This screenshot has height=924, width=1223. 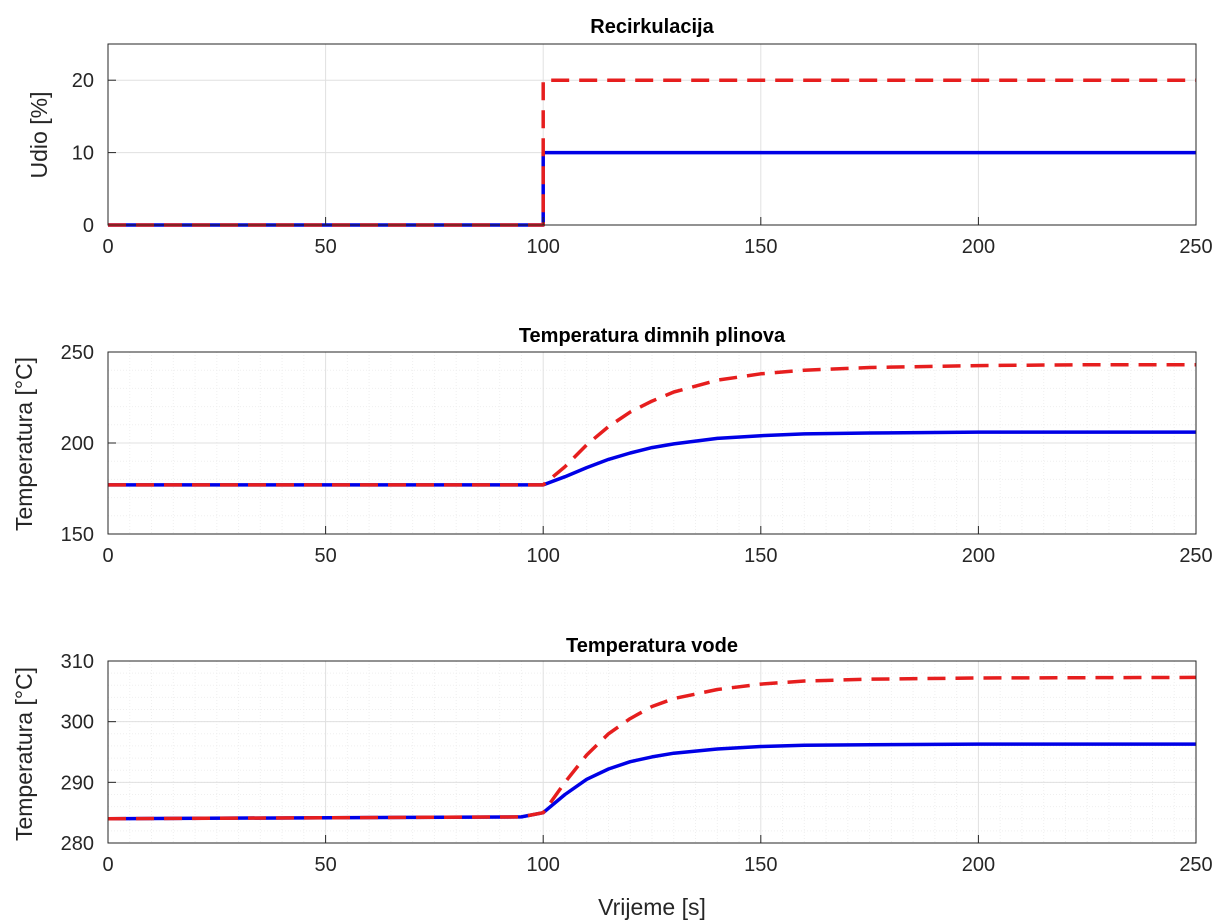 What do you see at coordinates (77, 353) in the screenshot?
I see `y-tick-label: 250` at bounding box center [77, 353].